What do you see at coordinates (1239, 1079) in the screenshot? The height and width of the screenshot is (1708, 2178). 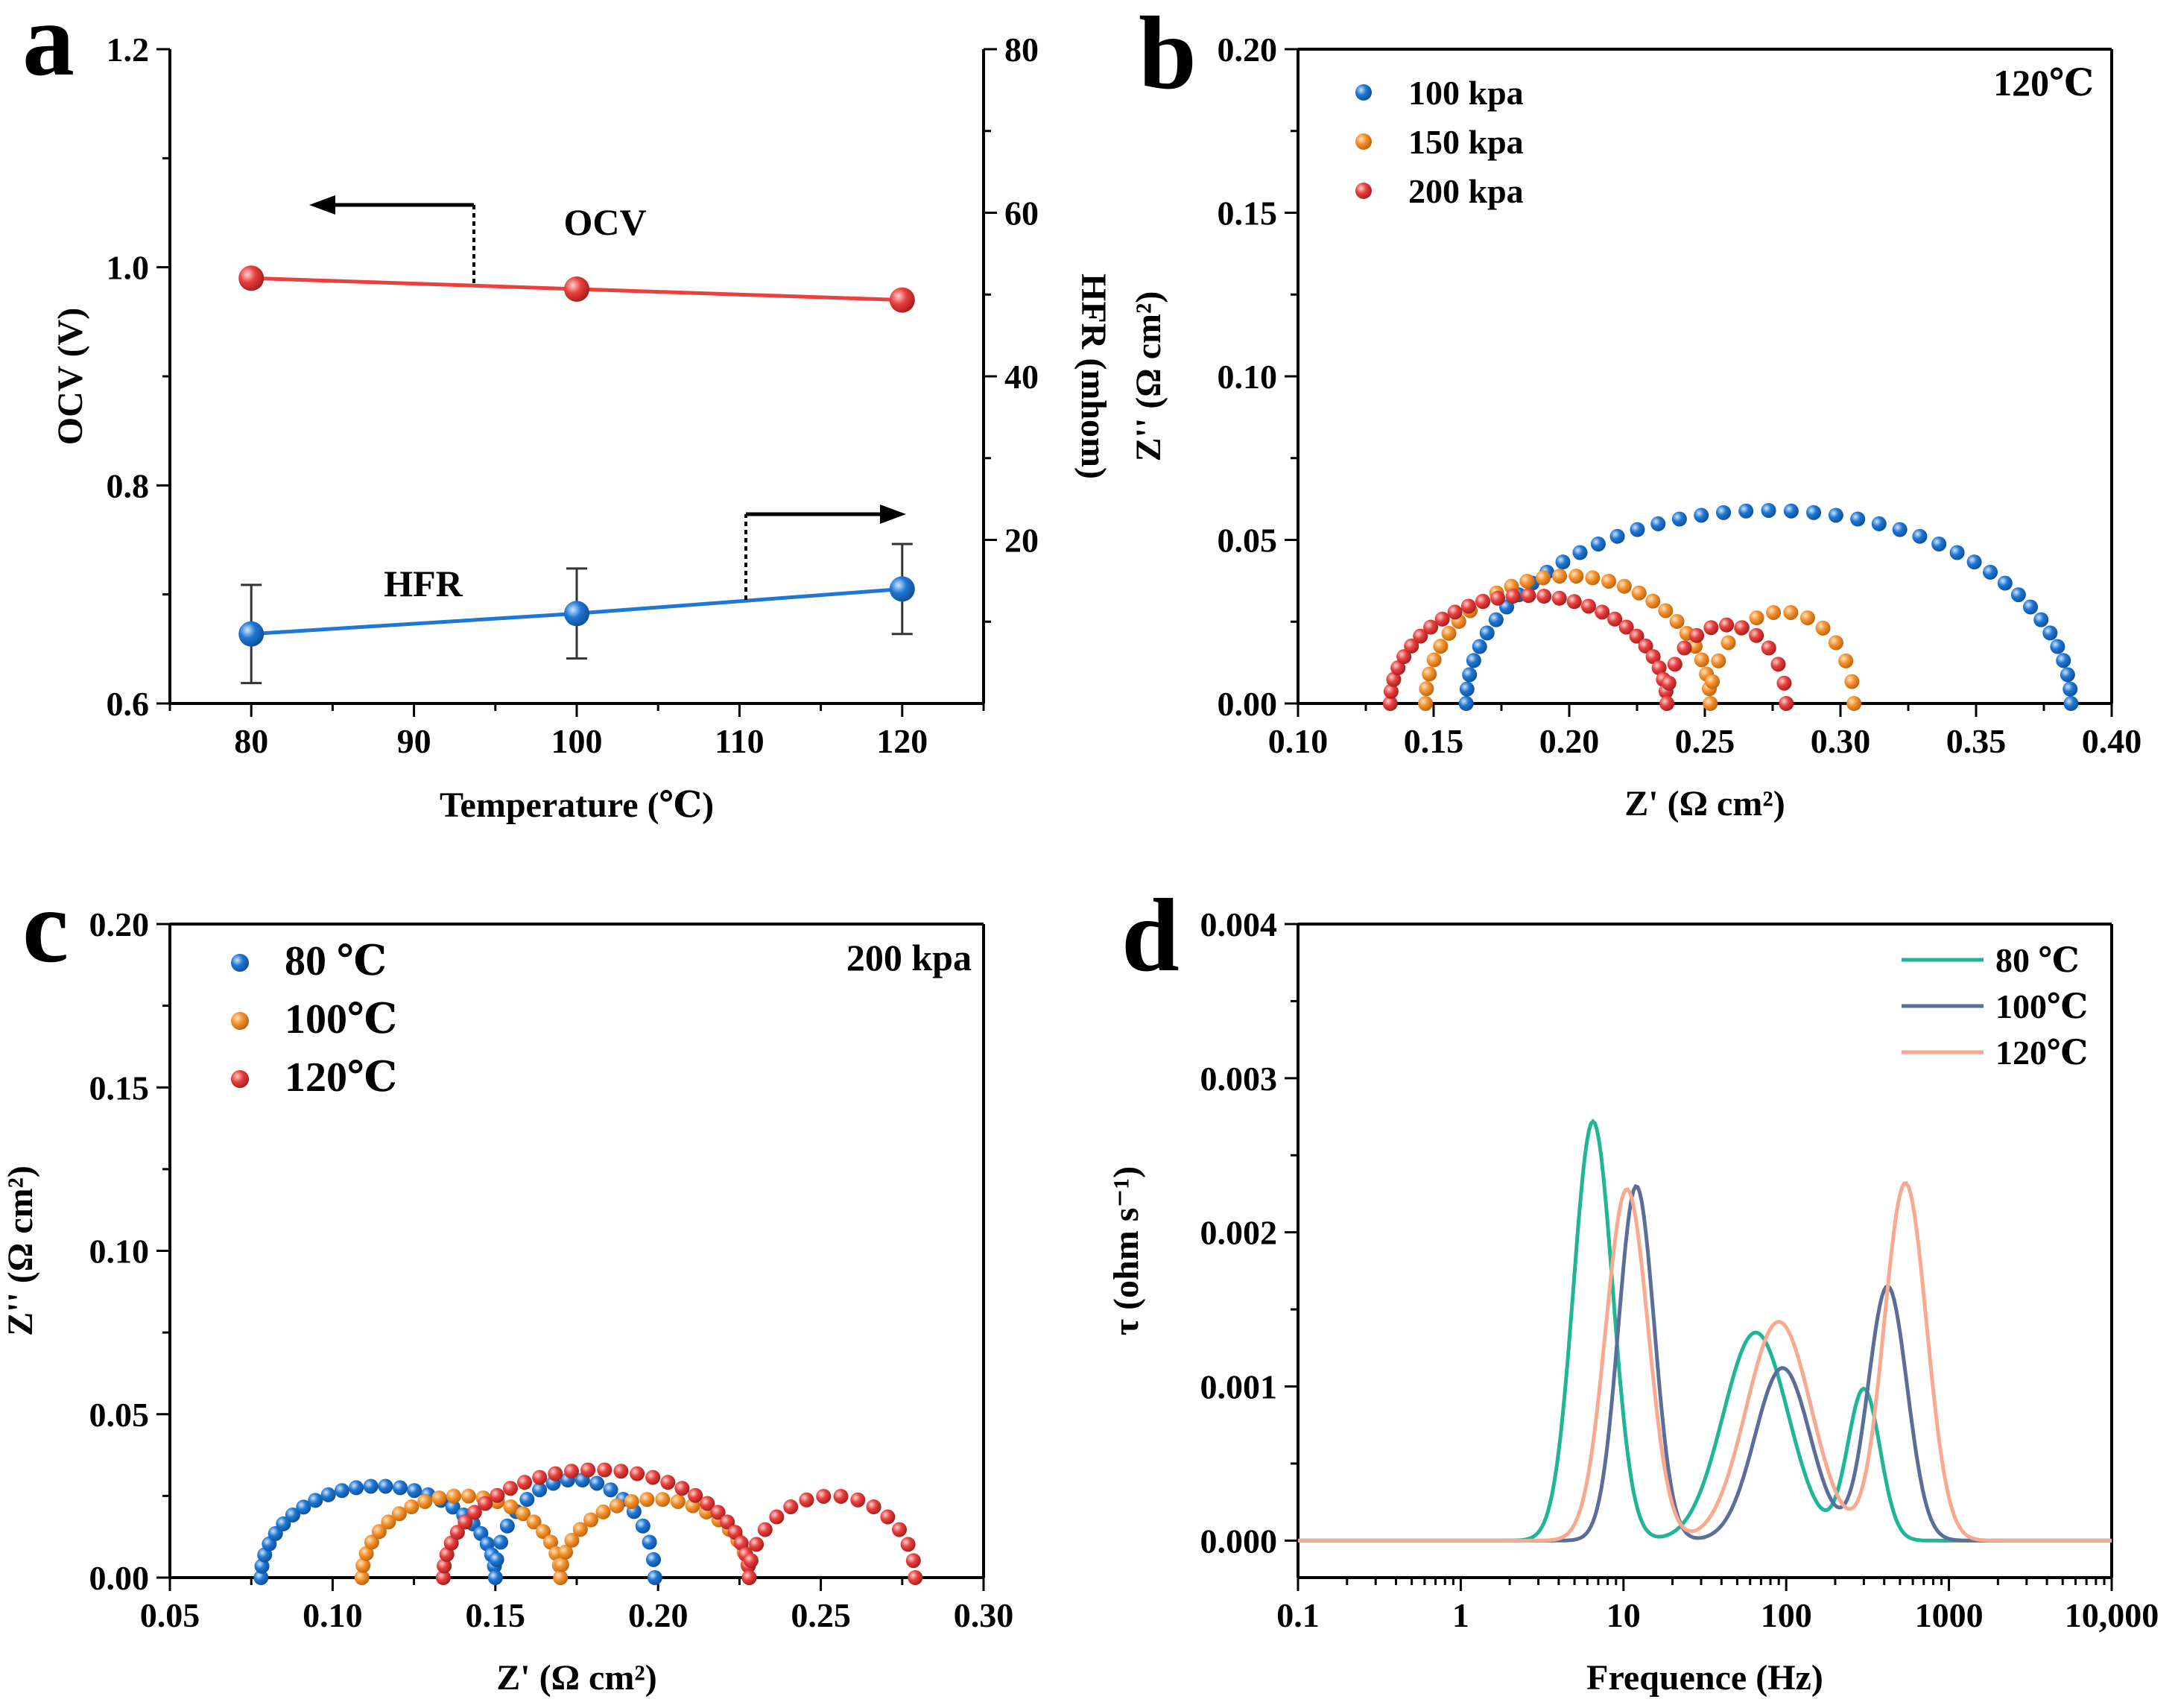 I see `y-tick-label: 0.003` at bounding box center [1239, 1079].